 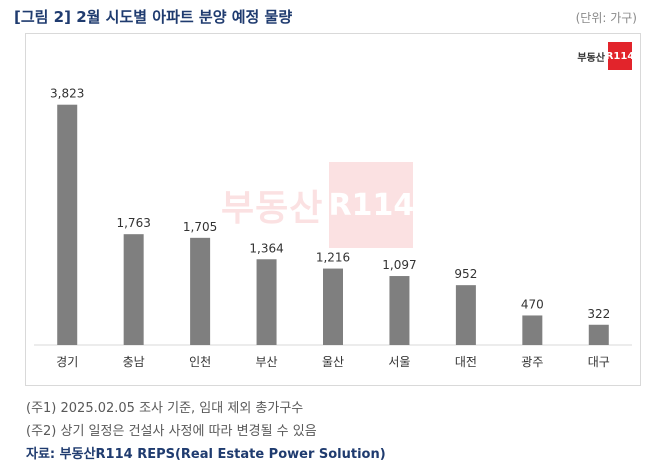 I want to click on data-label-8: 322, so click(x=598, y=314).